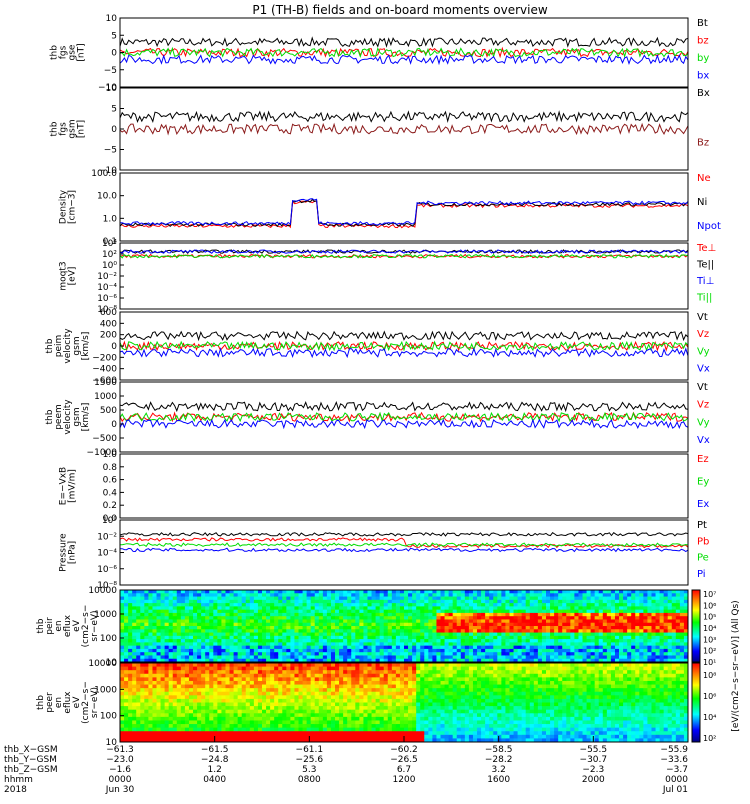 Image resolution: width=750 pixels, height=804 pixels. Describe the element at coordinates (107, 197) in the screenshot. I see `y-tick-label: 10.0` at that location.